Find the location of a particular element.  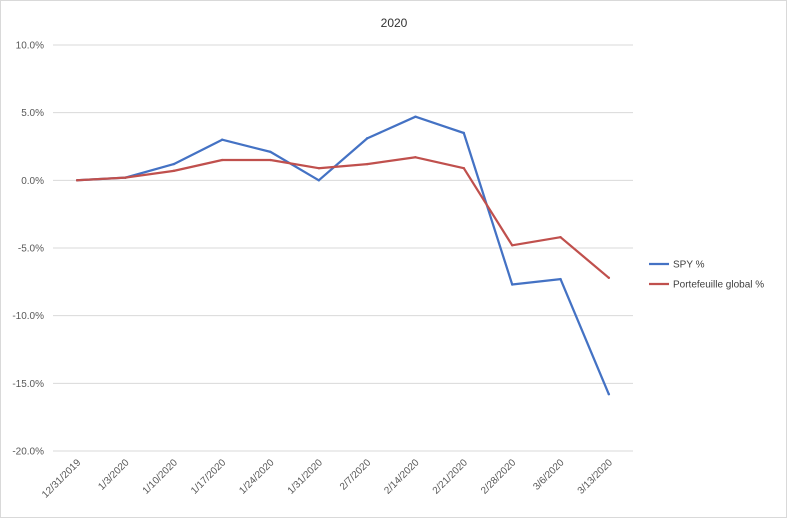

x-tick-label: 12/31/2019 is located at coordinates (61, 478).